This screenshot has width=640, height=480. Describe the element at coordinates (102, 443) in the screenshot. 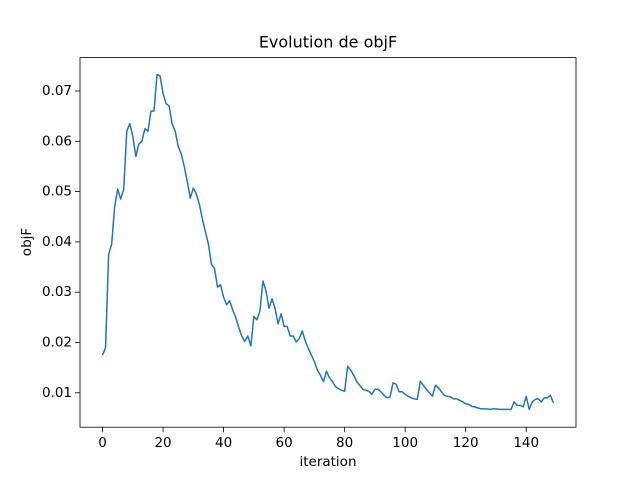

I see `x-tick-label: 0` at that location.